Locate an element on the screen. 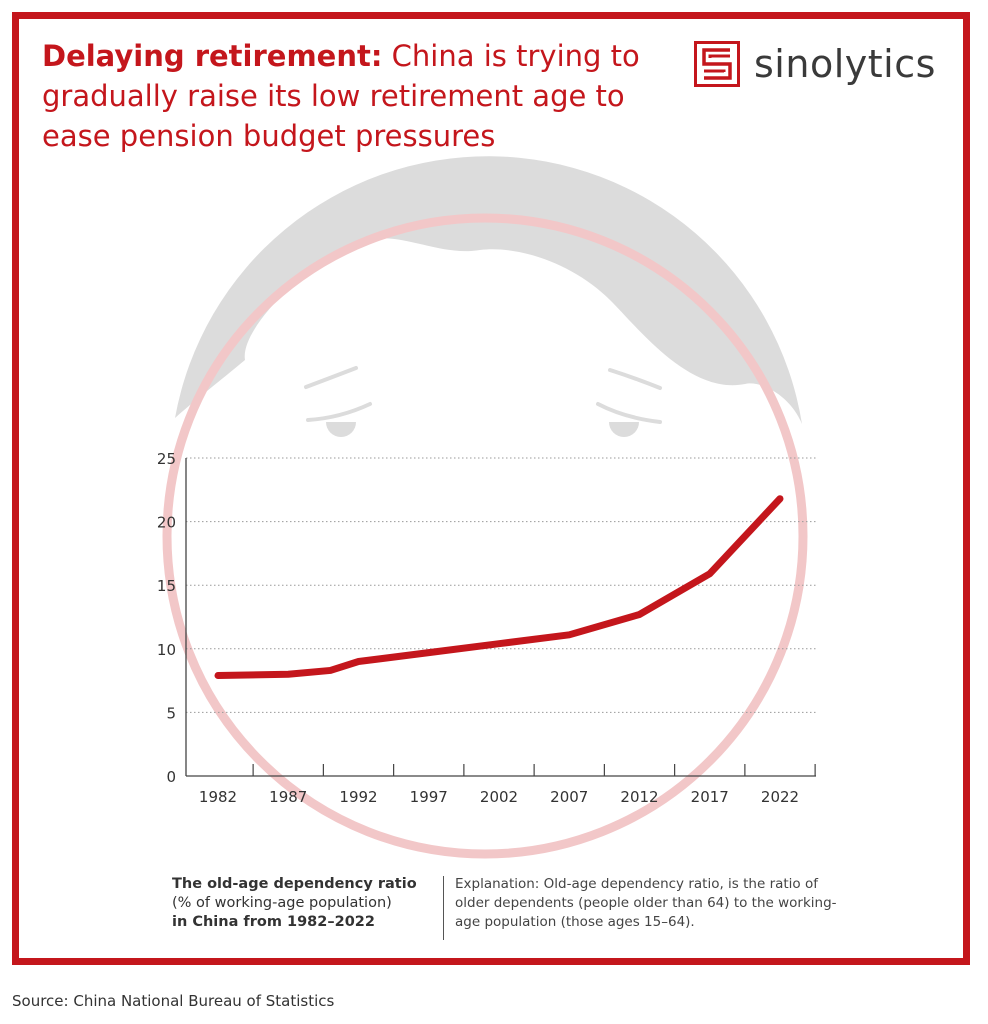 The height and width of the screenshot is (1024, 988). x-tick-label: 1982 is located at coordinates (218, 797).